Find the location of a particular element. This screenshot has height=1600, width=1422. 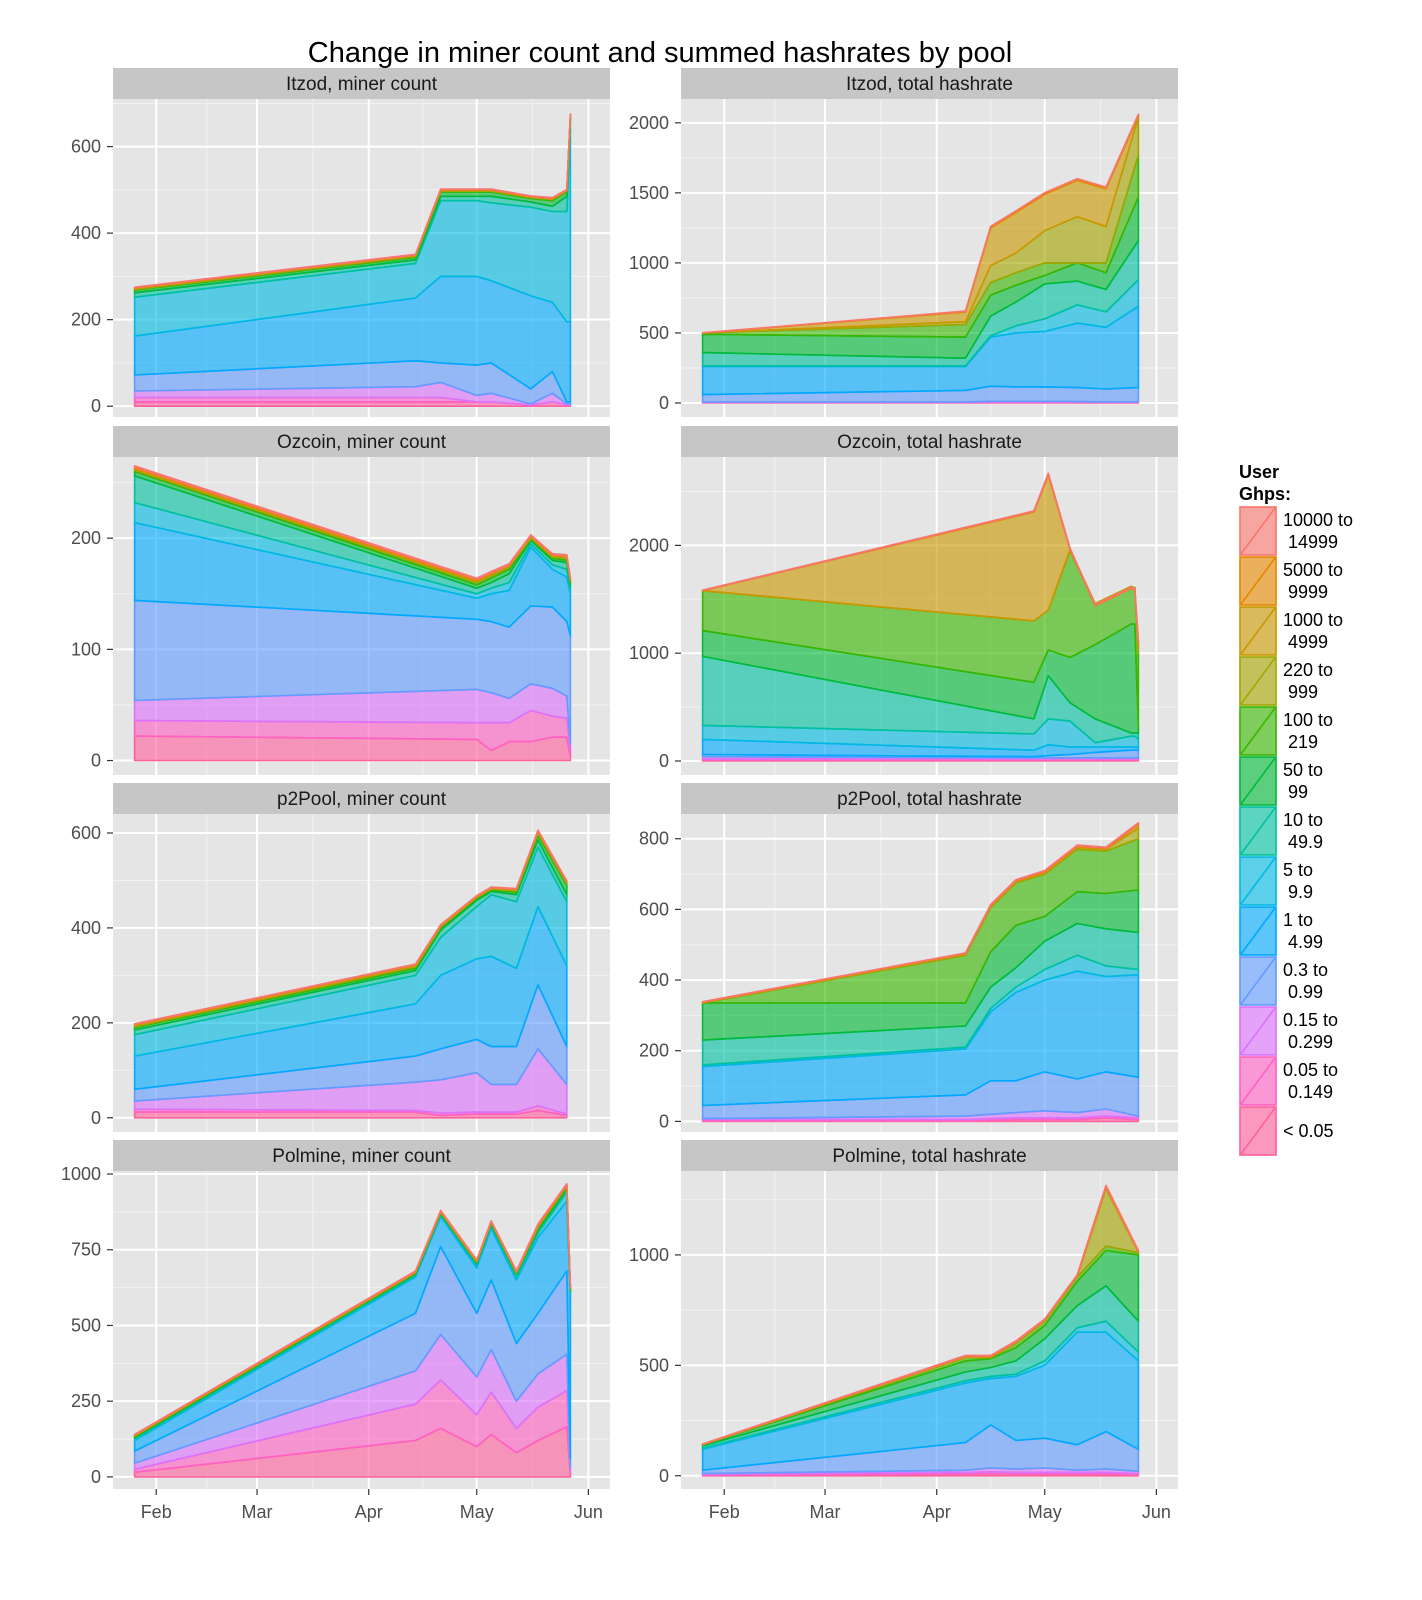

facet-strip-label: Polmine, miner count is located at coordinates (361, 1156).